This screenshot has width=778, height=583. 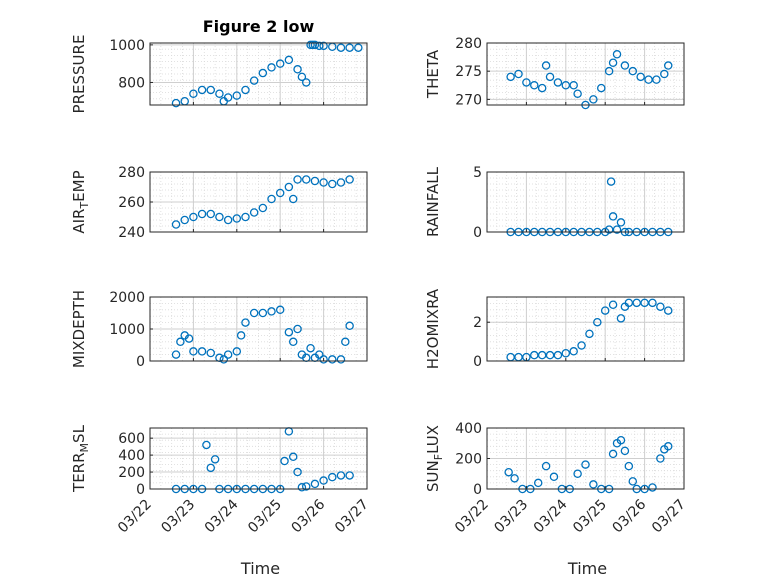 I want to click on x-tick-label: 03/23, so click(x=511, y=517).